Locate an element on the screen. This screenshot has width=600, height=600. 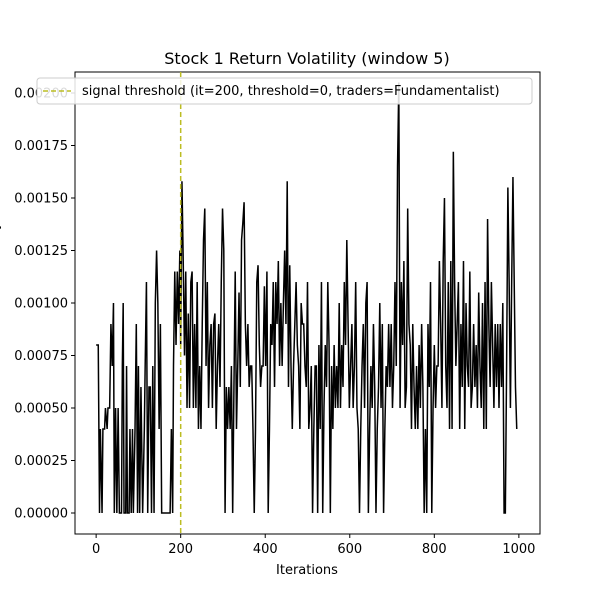
legend-box is located at coordinates (284, 91).